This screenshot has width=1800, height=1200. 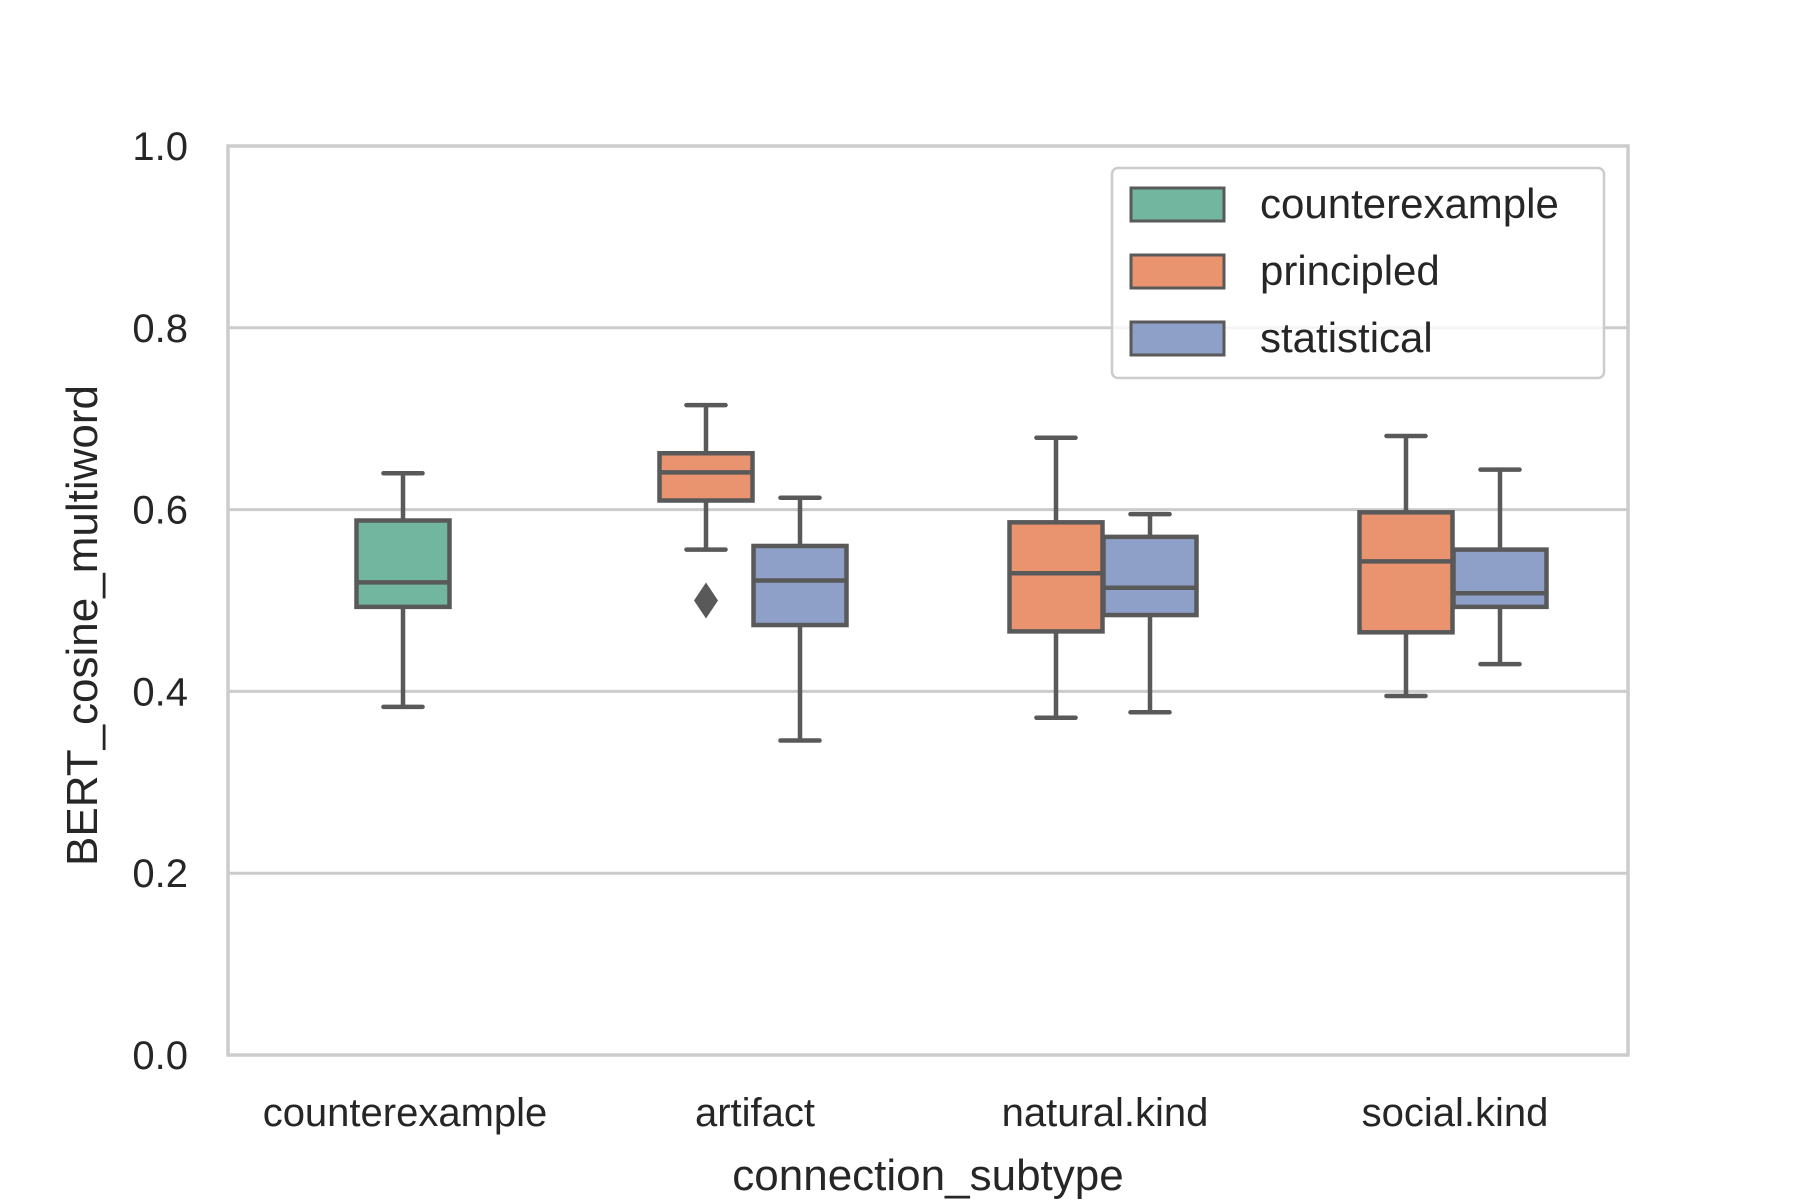 I want to click on box-principled-natural.kind, so click(x=1056, y=578).